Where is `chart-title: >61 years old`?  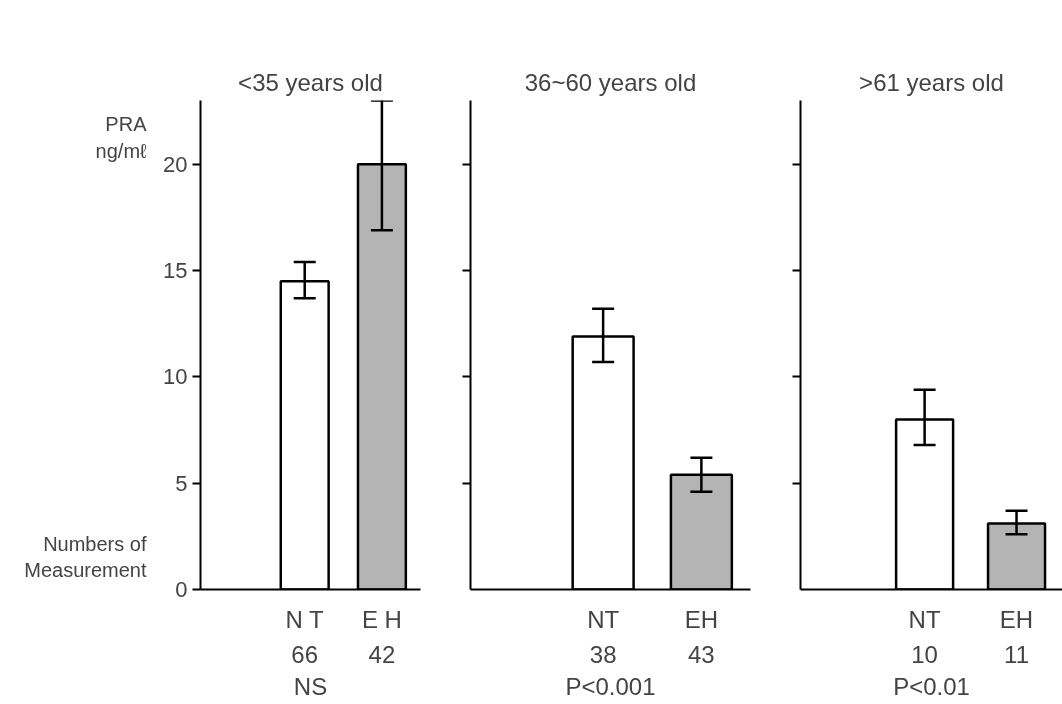
chart-title: >61 years old is located at coordinates (931, 82).